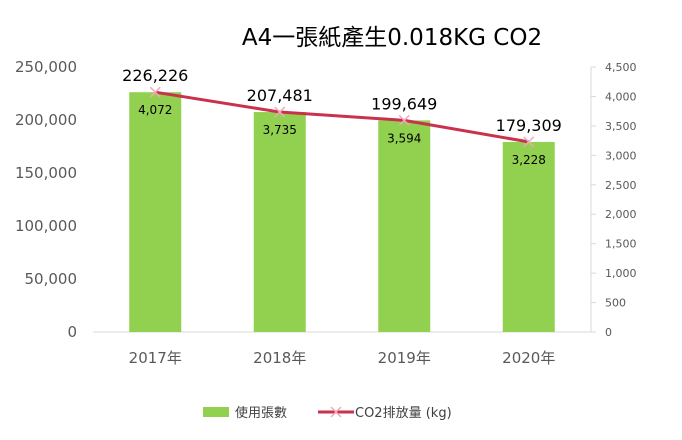 The width and height of the screenshot is (682, 440). Describe the element at coordinates (155, 75) in the screenshot. I see `bar-data-label: 226,226` at that location.